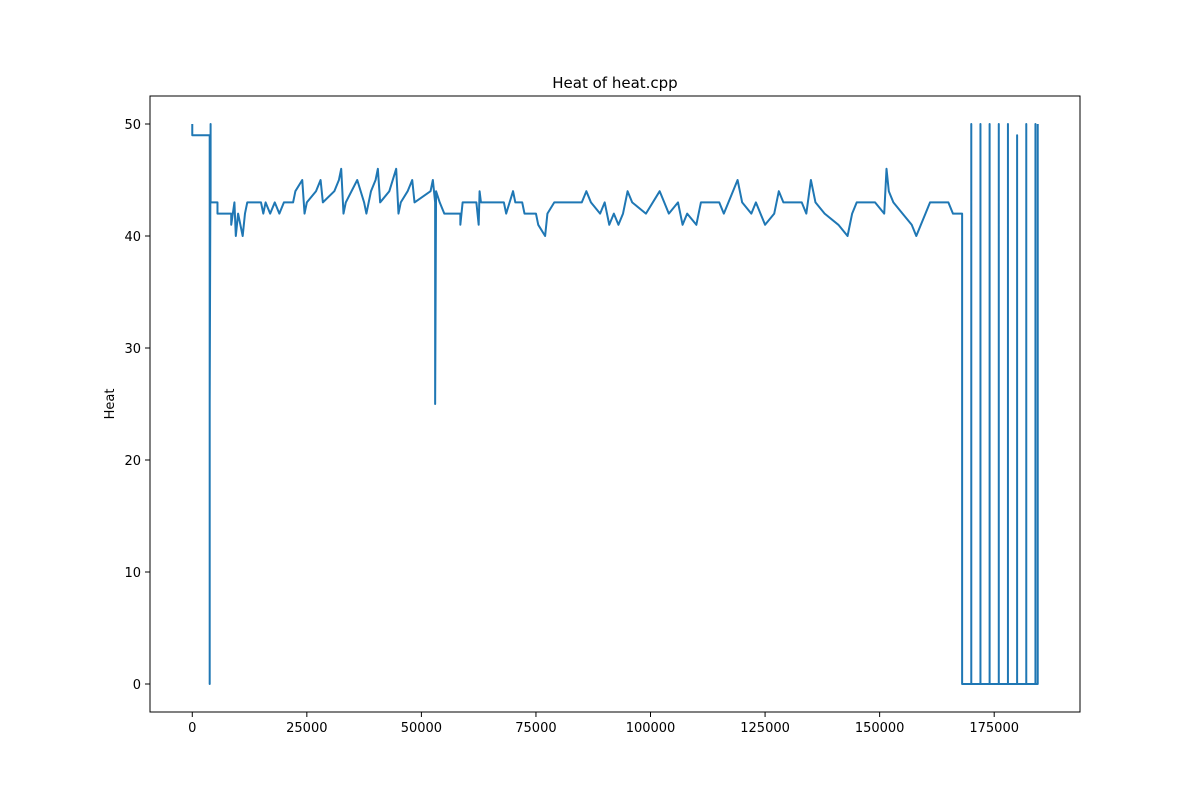 The width and height of the screenshot is (1200, 800). Describe the element at coordinates (421, 728) in the screenshot. I see `x-tick-label: 50000` at that location.